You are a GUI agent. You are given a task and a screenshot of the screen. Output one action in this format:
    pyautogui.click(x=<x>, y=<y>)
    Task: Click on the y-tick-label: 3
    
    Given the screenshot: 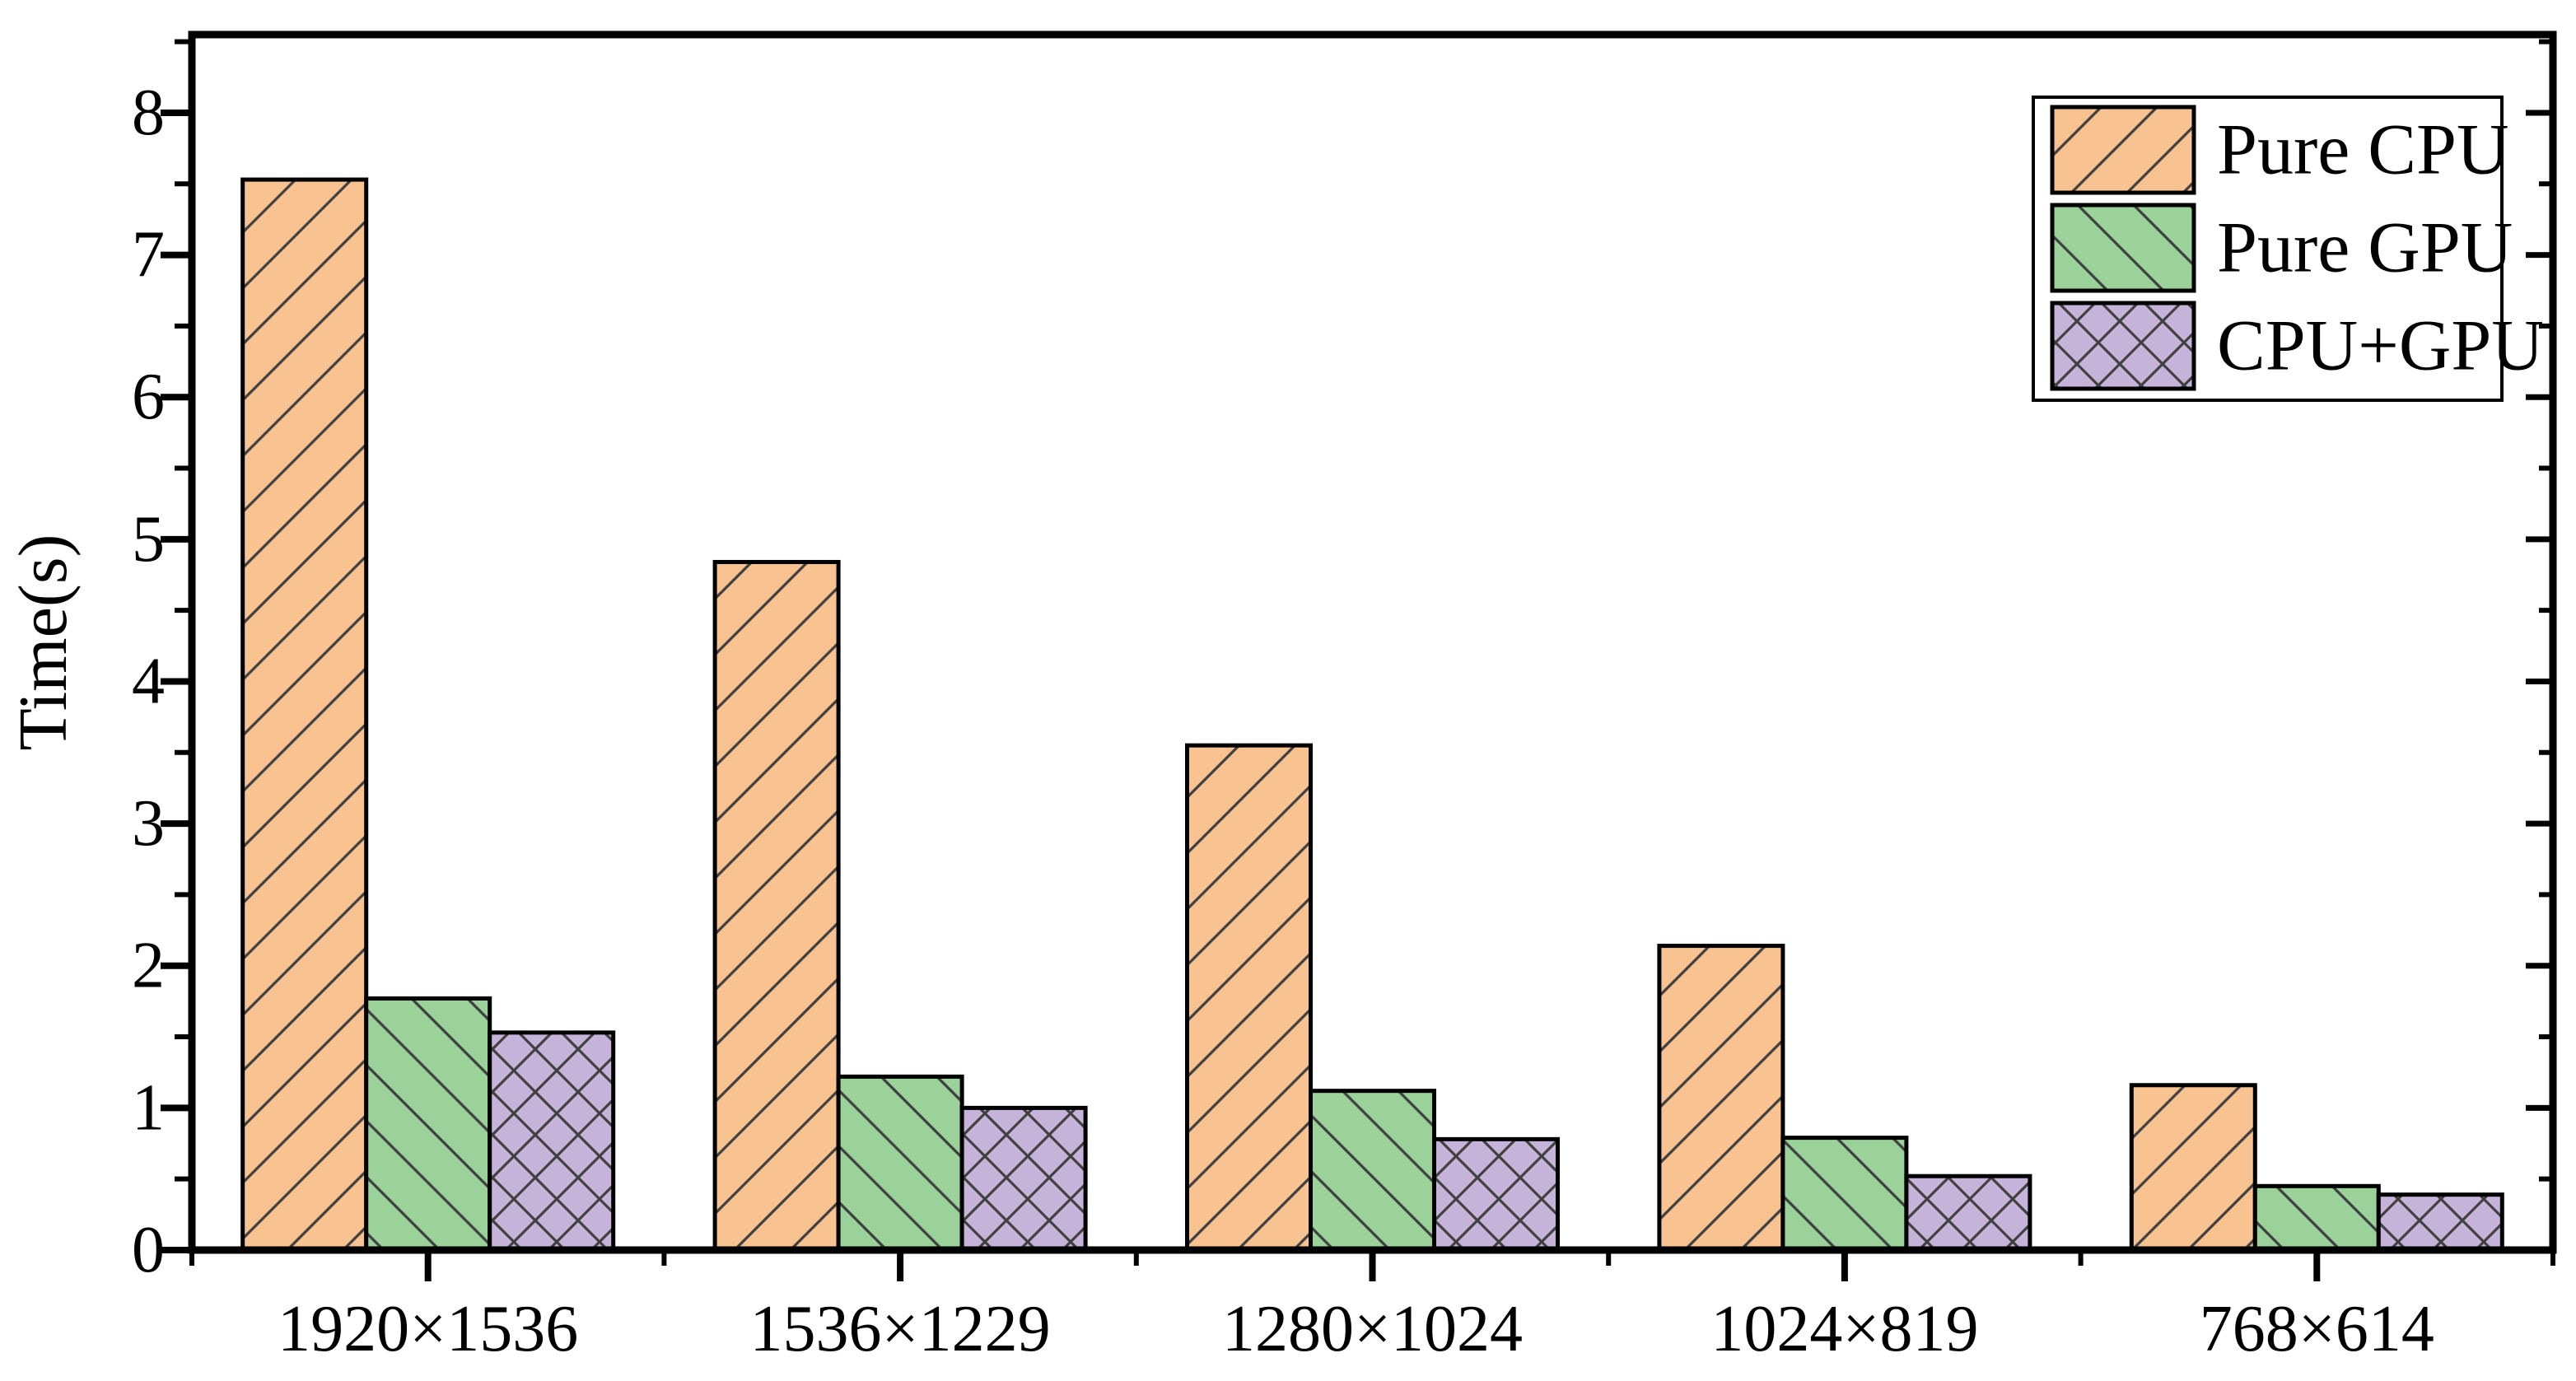 What is the action you would take?
    pyautogui.click(x=148, y=824)
    